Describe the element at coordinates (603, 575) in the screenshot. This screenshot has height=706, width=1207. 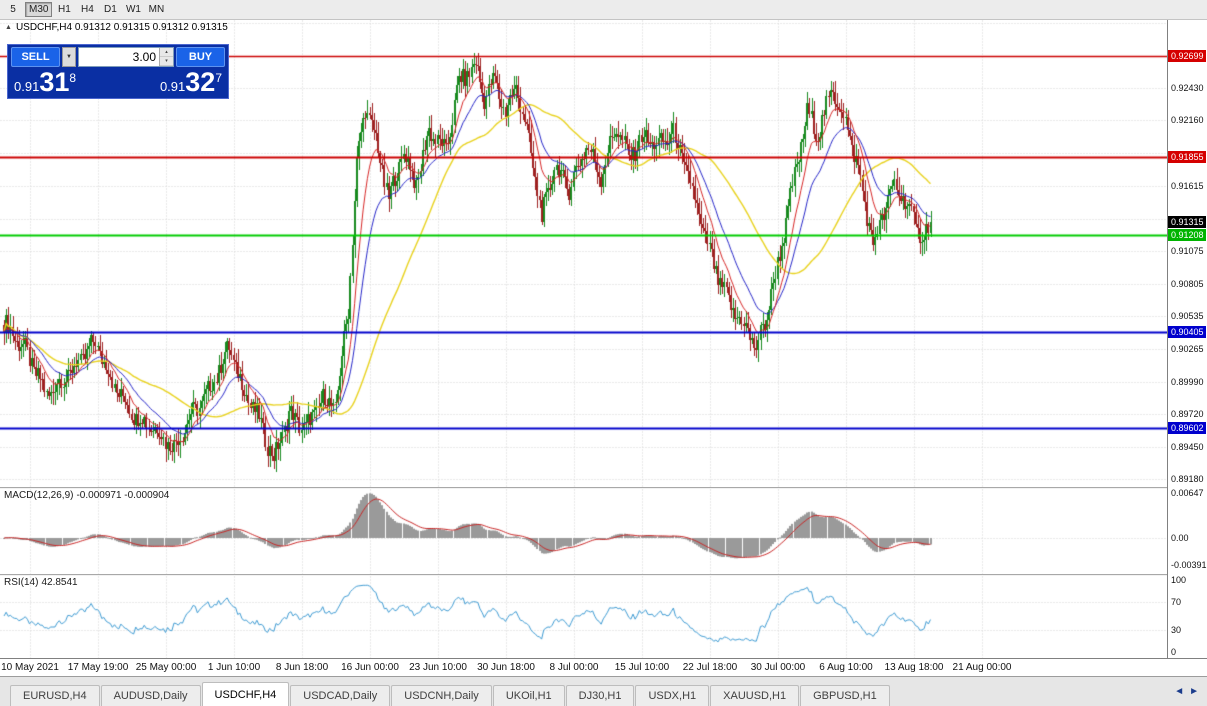
I see `rsi-pane-separator` at that location.